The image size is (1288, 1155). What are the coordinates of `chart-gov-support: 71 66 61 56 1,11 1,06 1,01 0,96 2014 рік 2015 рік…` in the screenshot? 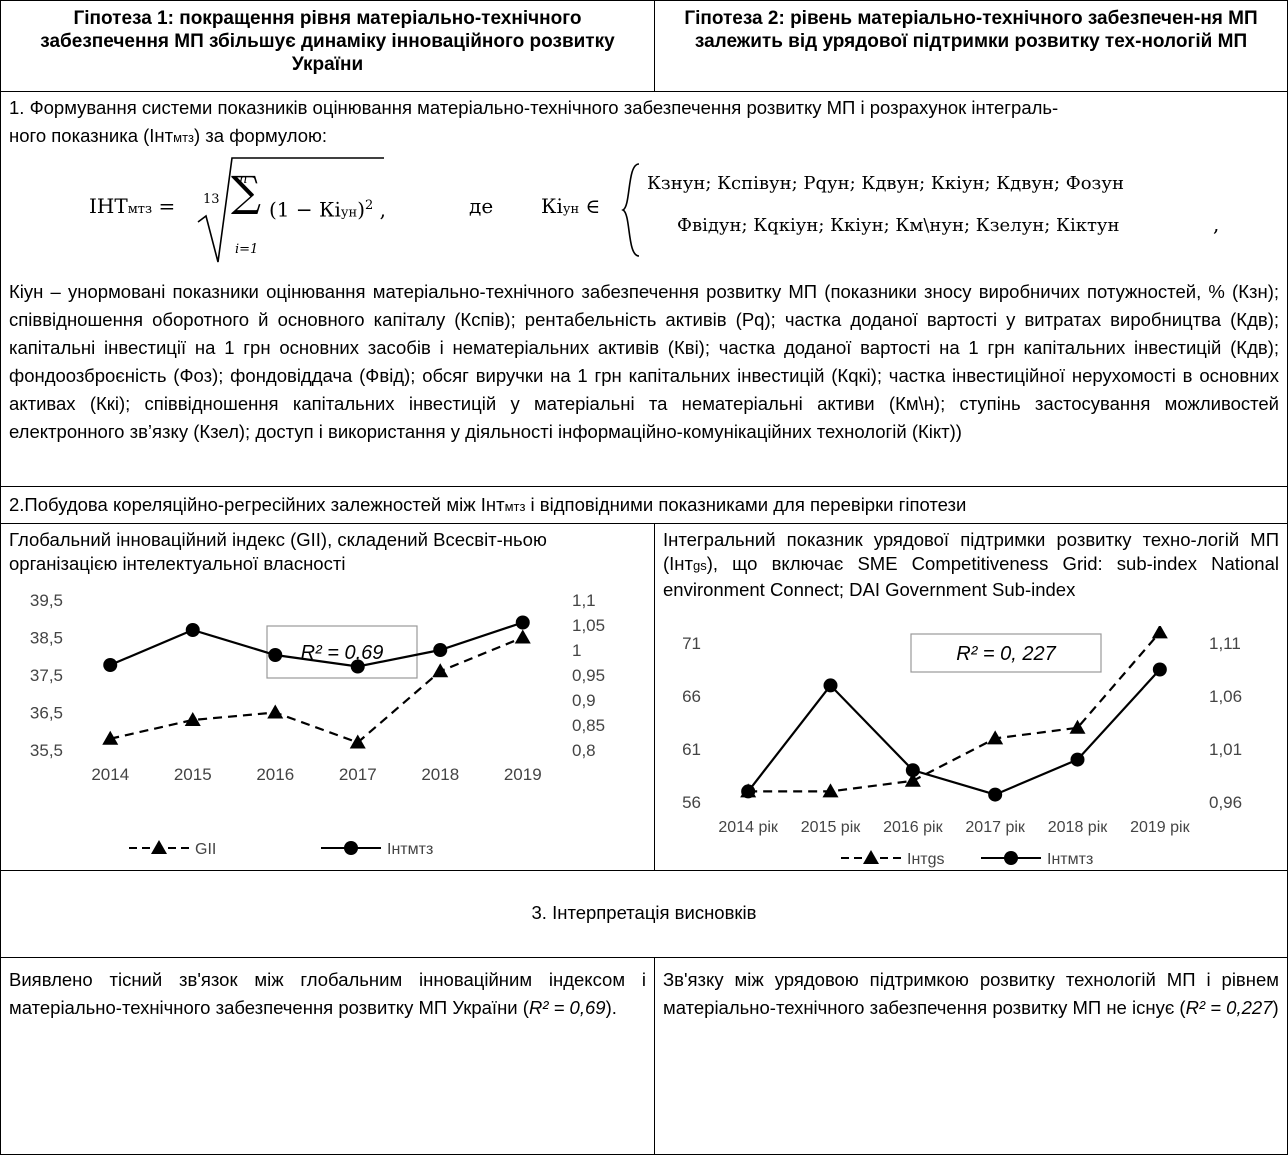 It's located at (962, 747).